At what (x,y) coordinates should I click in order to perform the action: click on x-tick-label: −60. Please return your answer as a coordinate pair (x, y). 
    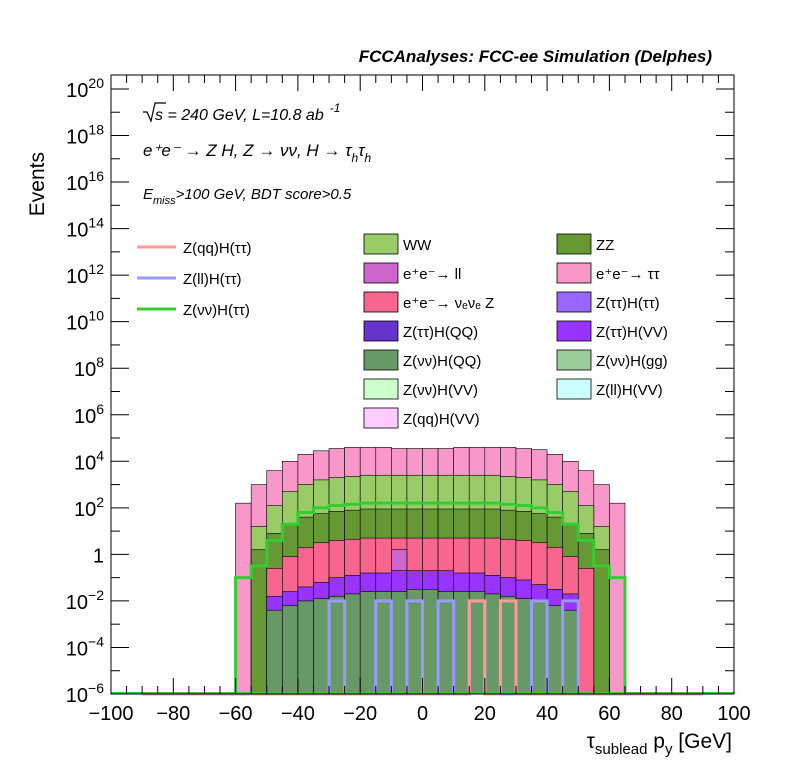
    Looking at the image, I should click on (236, 714).